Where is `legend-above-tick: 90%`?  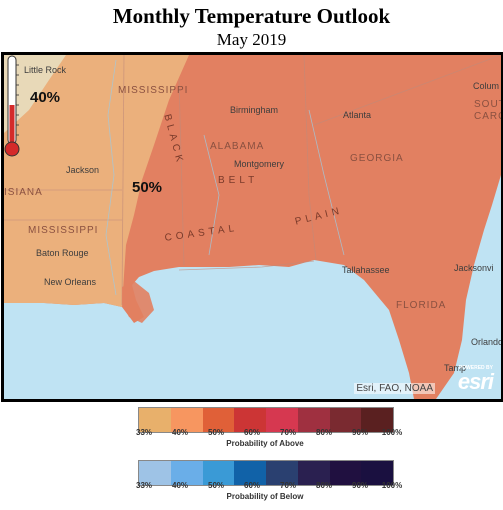 legend-above-tick: 90% is located at coordinates (360, 432).